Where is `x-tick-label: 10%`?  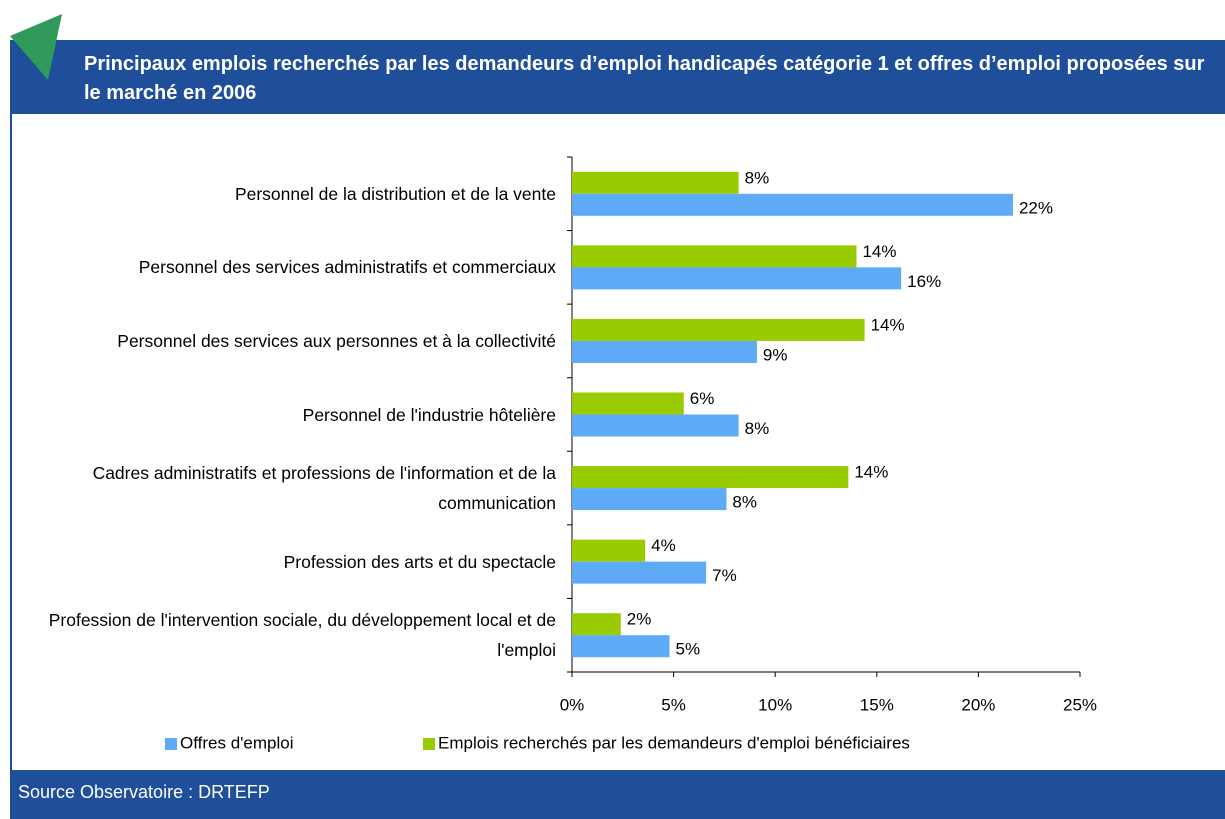
x-tick-label: 10% is located at coordinates (775, 704).